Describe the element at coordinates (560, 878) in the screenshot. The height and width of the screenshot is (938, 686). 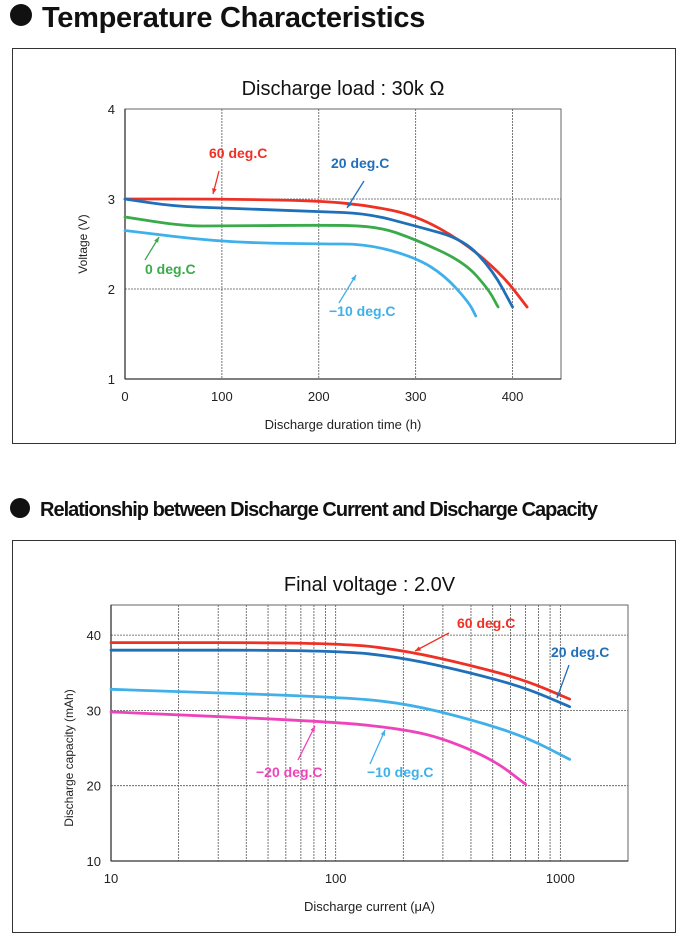
I see `x-tick-label: 1000` at that location.